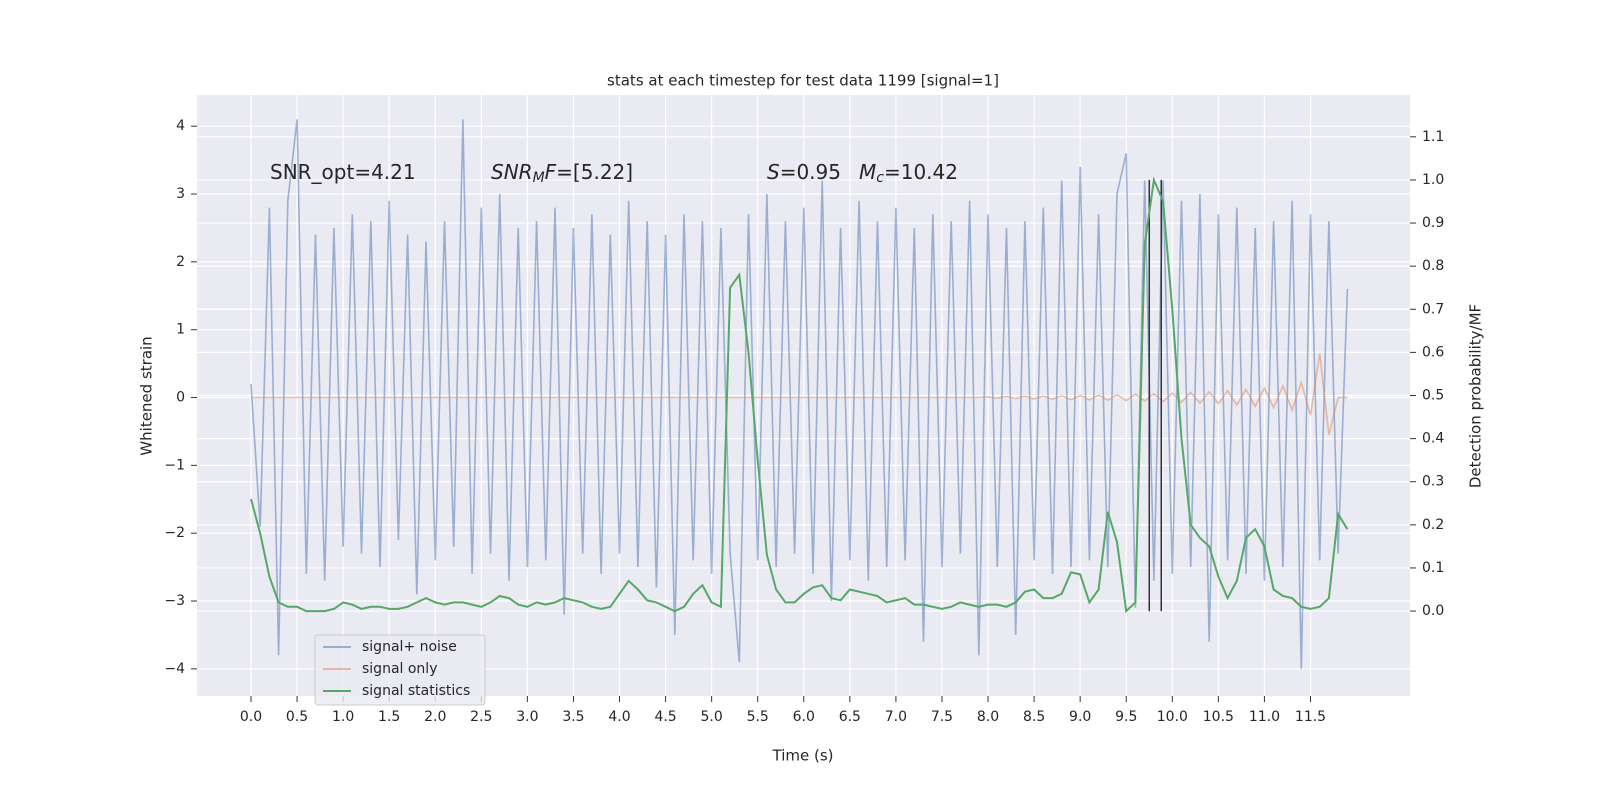 The image size is (1600, 800). What do you see at coordinates (712, 717) in the screenshot?
I see `x-tick-label: 5.0` at bounding box center [712, 717].